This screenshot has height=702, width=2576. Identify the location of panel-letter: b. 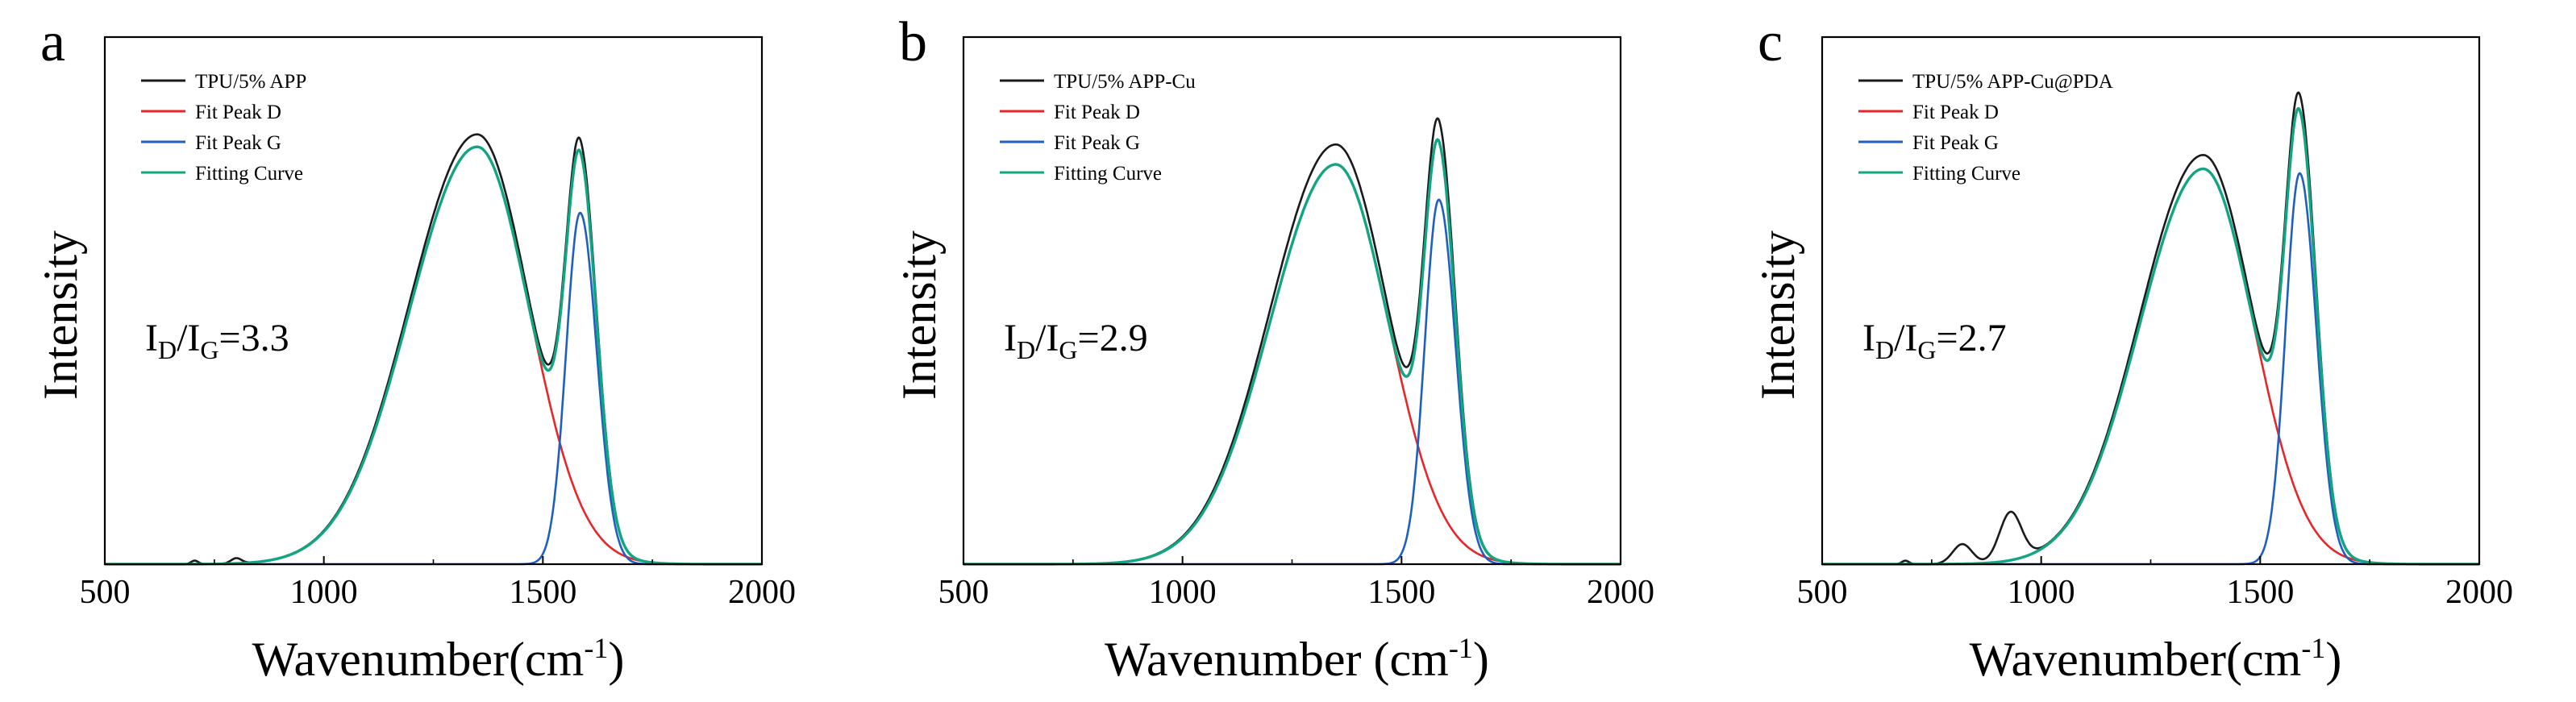
(913, 42).